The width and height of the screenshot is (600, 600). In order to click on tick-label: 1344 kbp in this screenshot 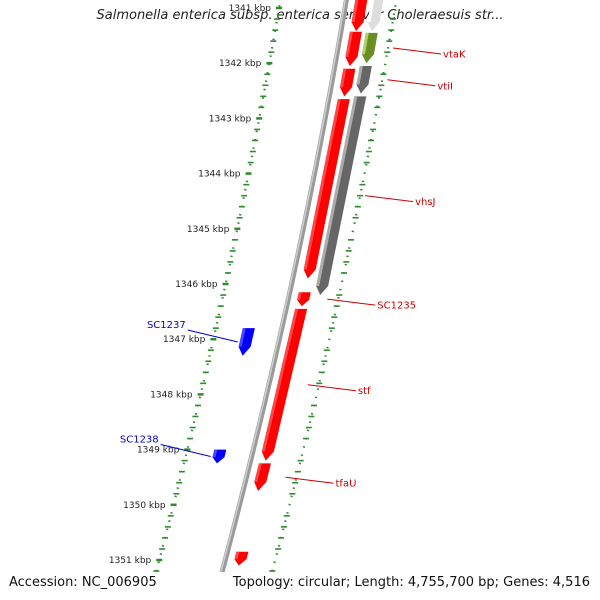, I will do `click(219, 175)`.